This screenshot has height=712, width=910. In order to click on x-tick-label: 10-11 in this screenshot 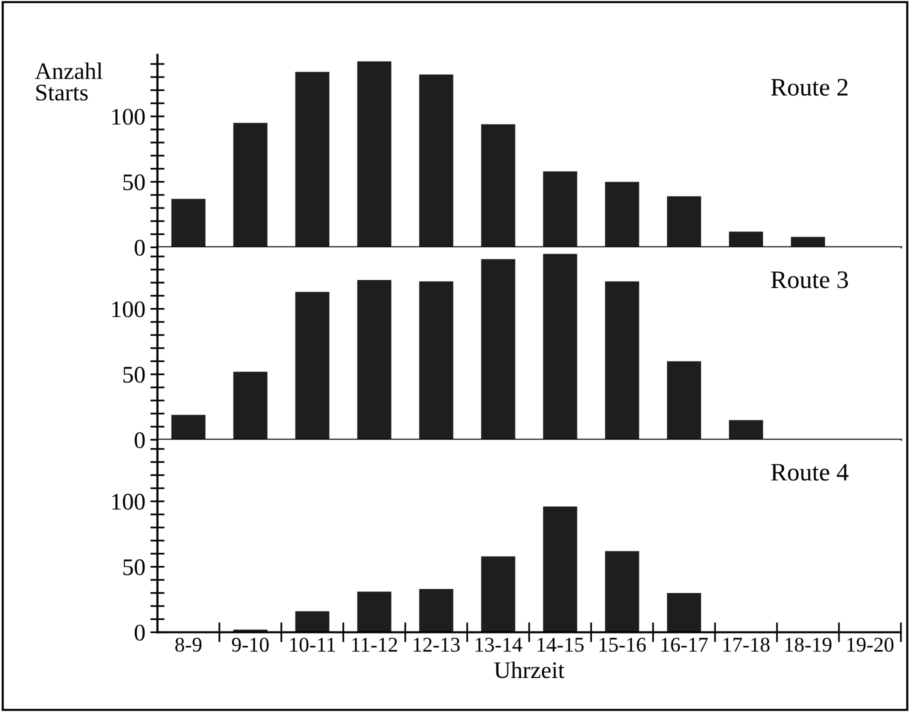, I will do `click(312, 645)`.